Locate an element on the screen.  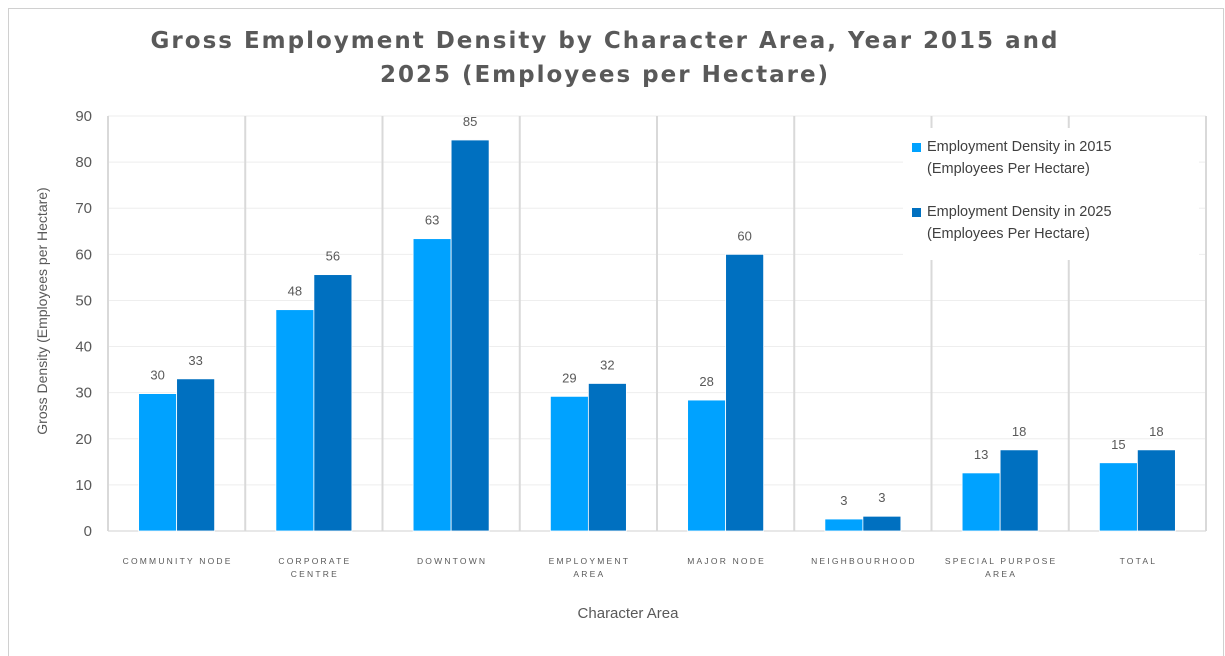
y-tick-label: 50 is located at coordinates (83, 300).